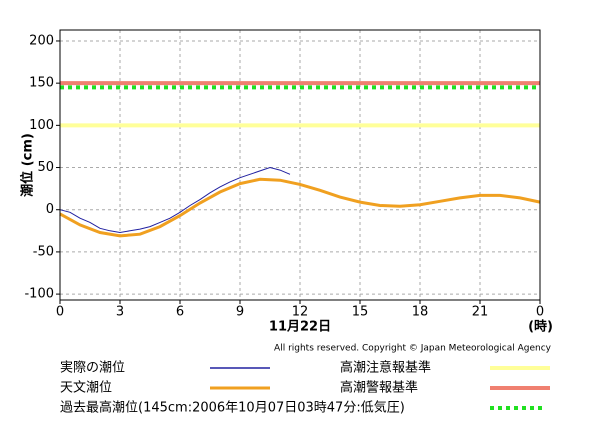  Describe the element at coordinates (180, 312) in the screenshot. I see `x-tick-label: 6` at that location.